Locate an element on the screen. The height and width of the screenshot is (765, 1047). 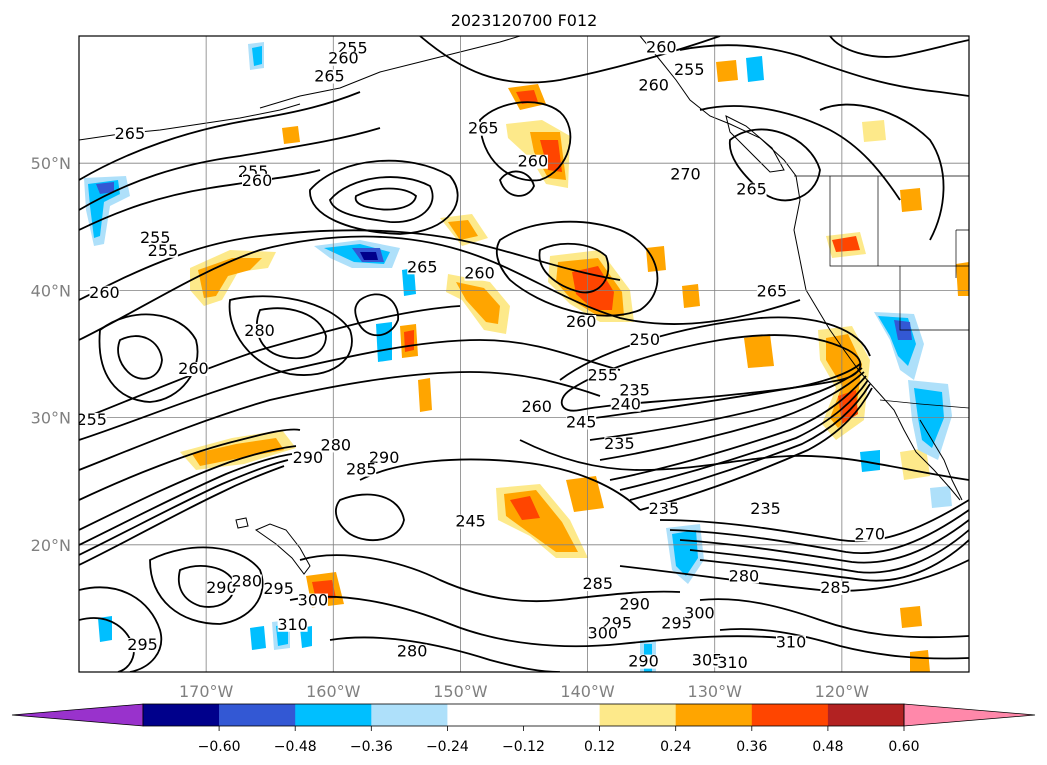
coastline-west-coast is located at coordinates (880, 380).